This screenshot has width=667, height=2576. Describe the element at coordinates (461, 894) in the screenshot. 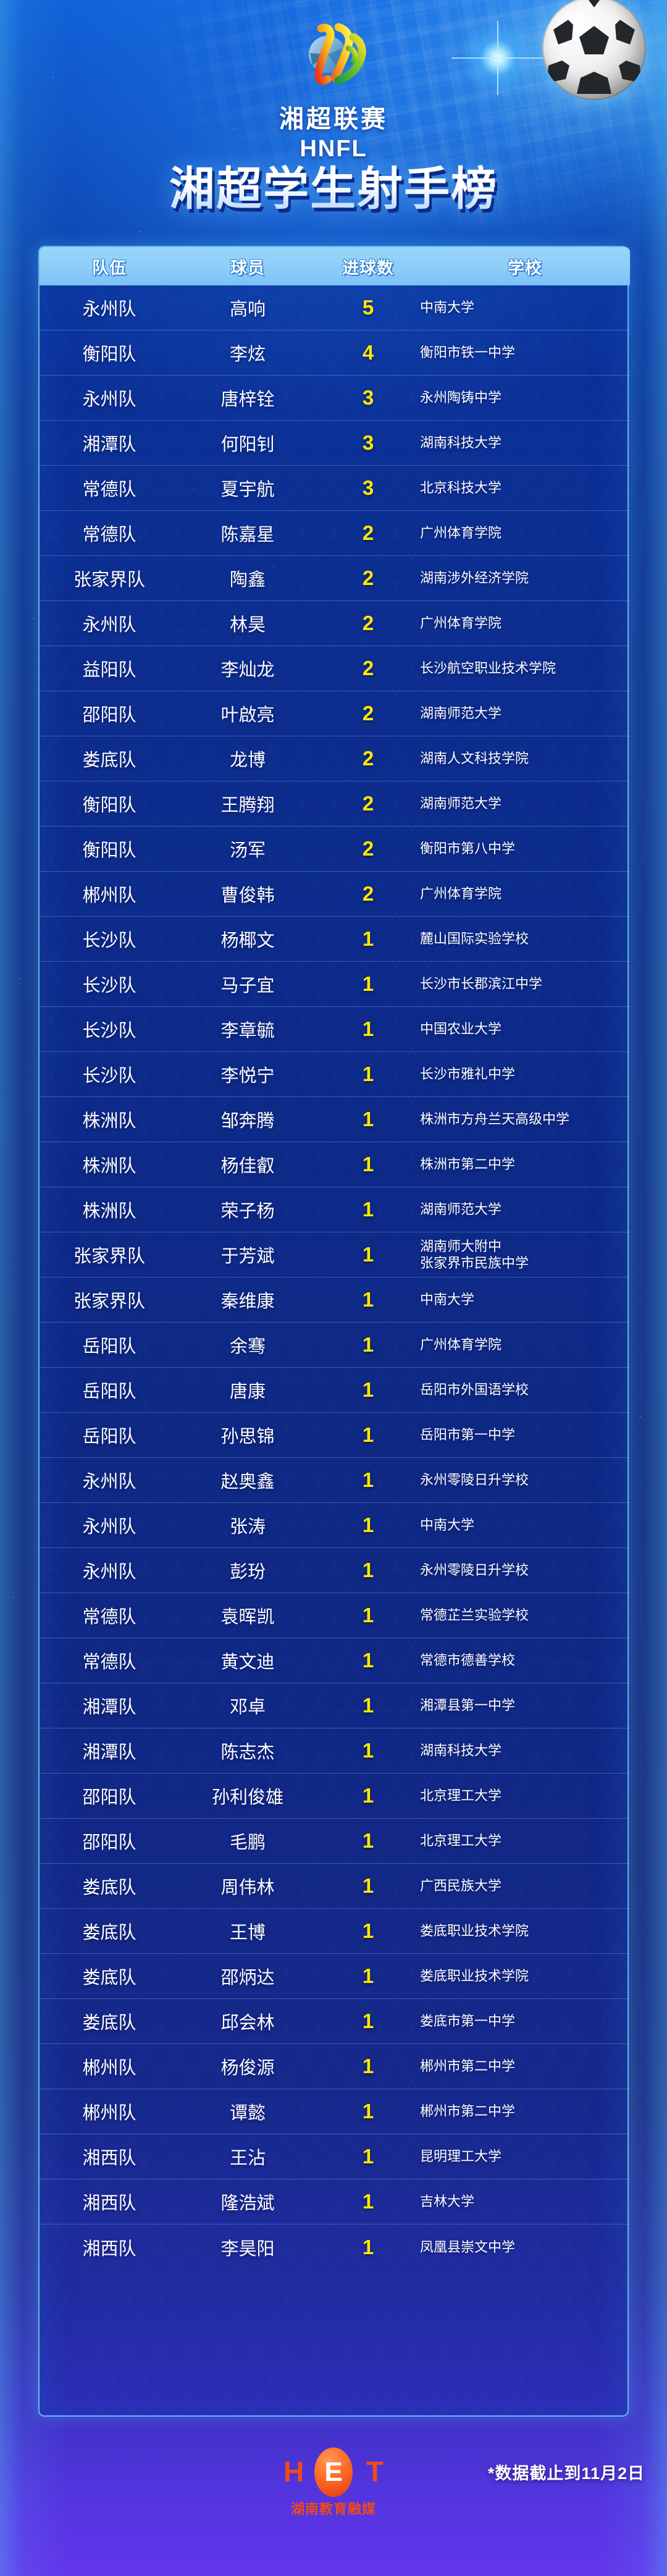

I see `school-line-1: 广州体育学院` at that location.